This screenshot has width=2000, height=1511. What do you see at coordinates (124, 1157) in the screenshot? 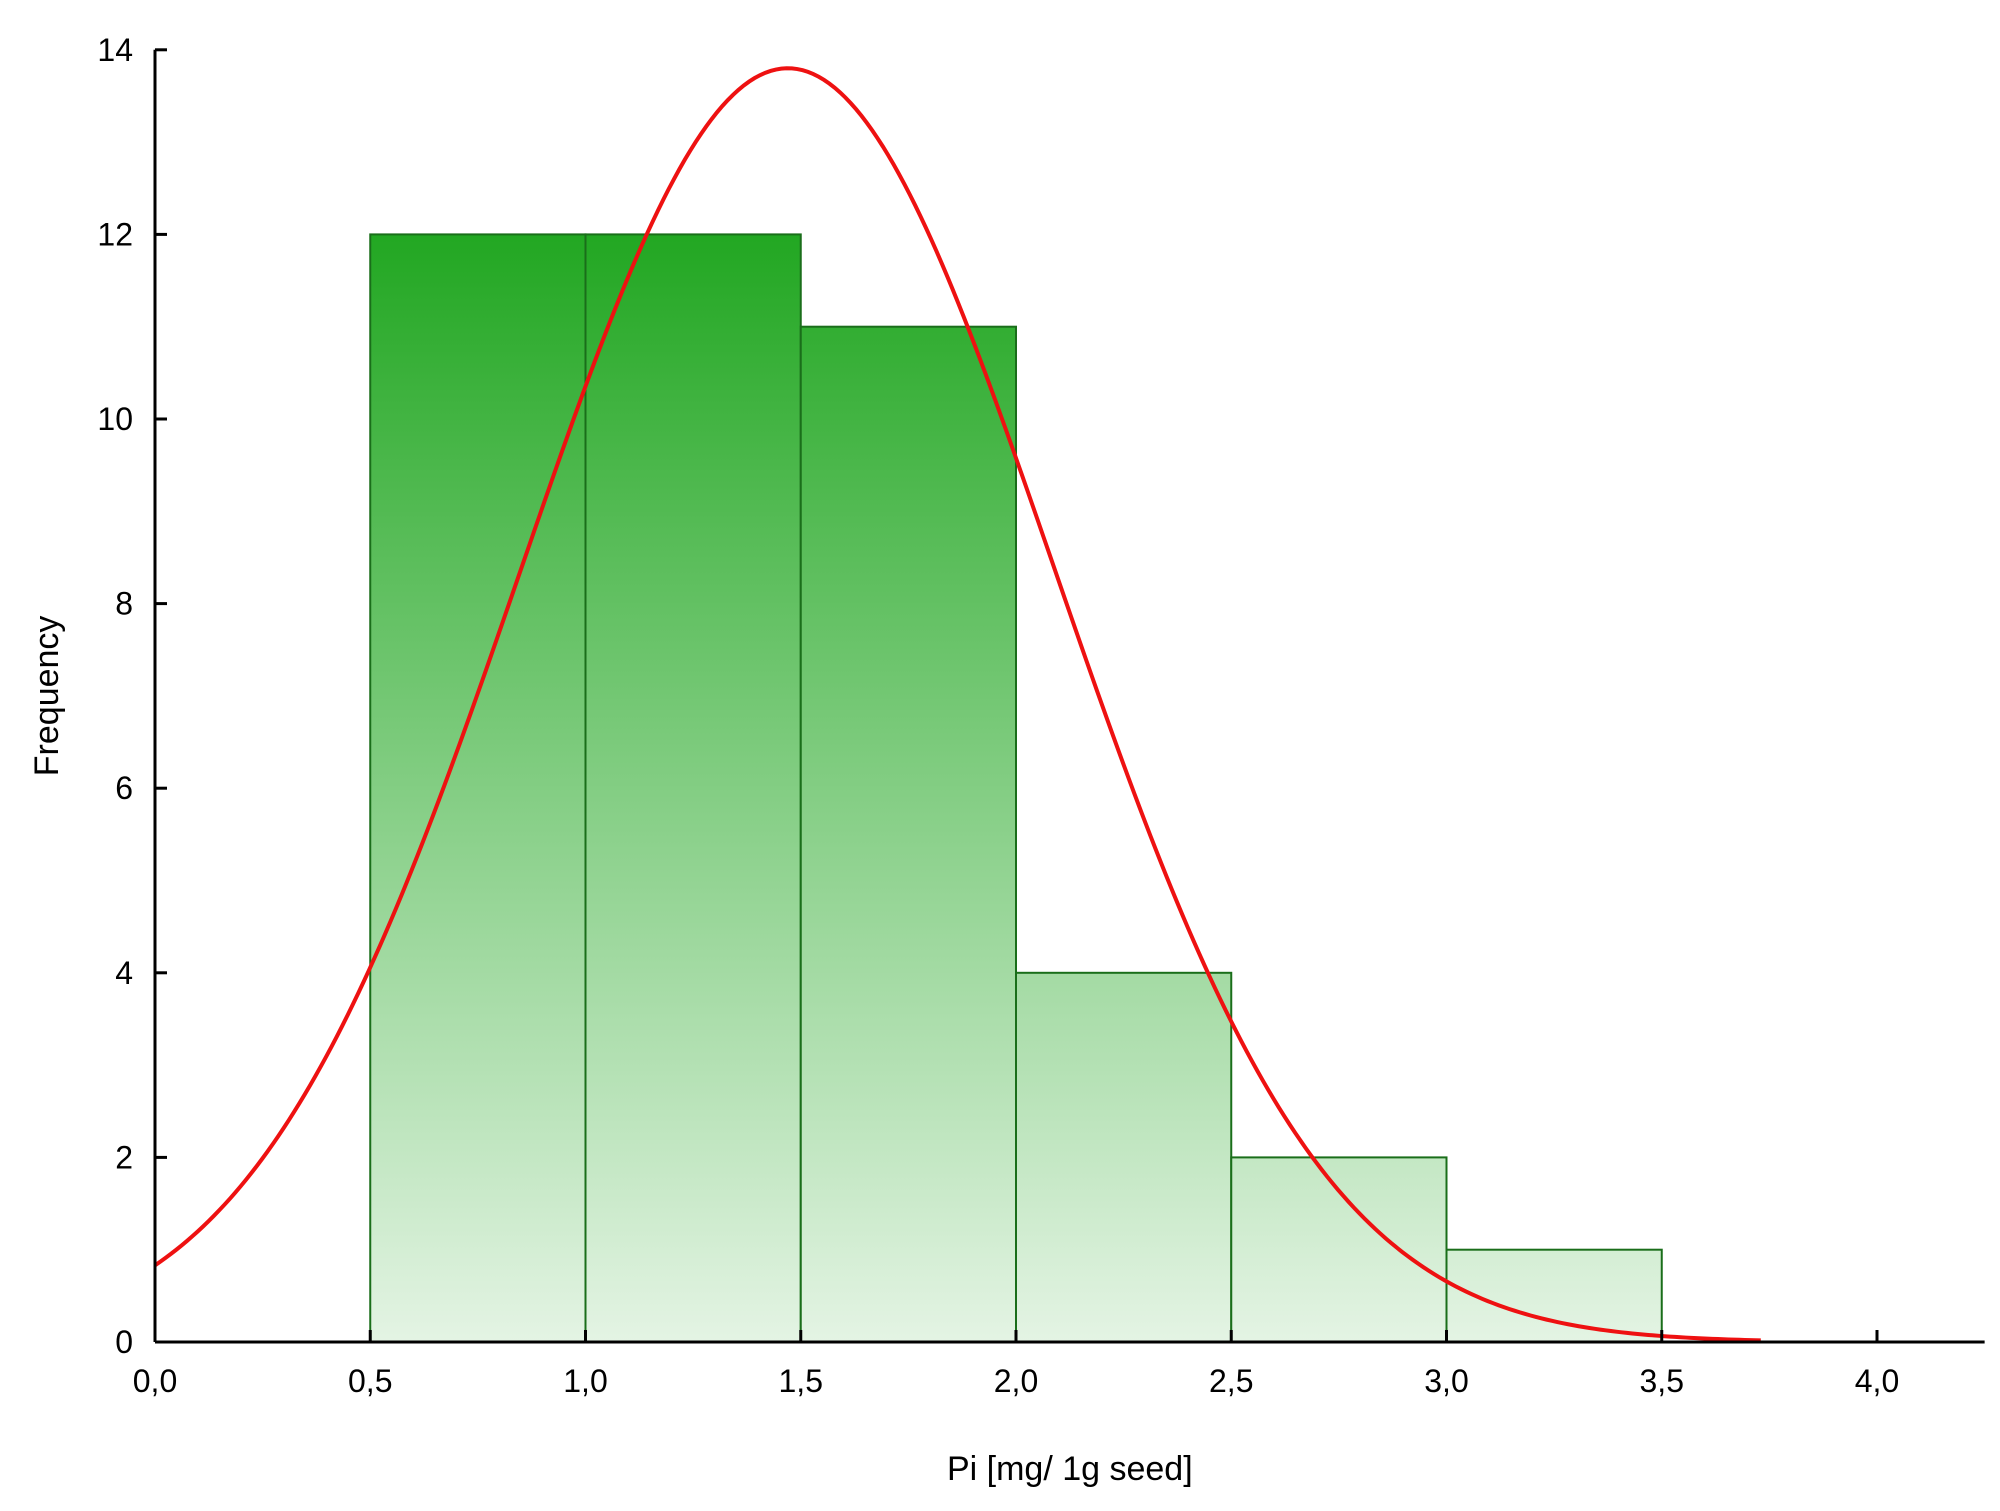
I see `y-tick-label-1: 2` at bounding box center [124, 1157].